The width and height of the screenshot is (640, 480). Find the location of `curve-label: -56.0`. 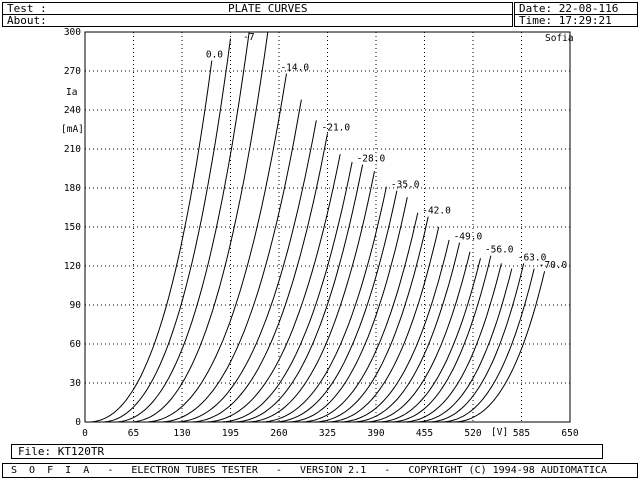

curve-label: -56.0 is located at coordinates (499, 250).